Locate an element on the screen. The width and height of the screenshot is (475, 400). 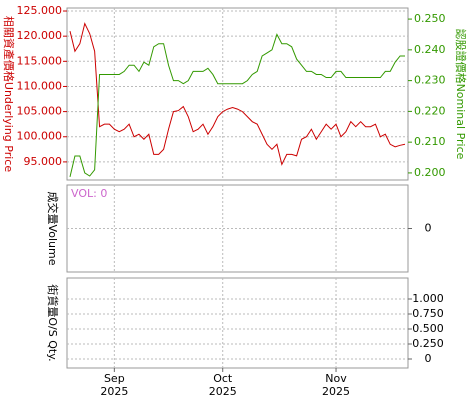
y-axis-label: 街貨量O/S Qty. is located at coordinates (53, 322).